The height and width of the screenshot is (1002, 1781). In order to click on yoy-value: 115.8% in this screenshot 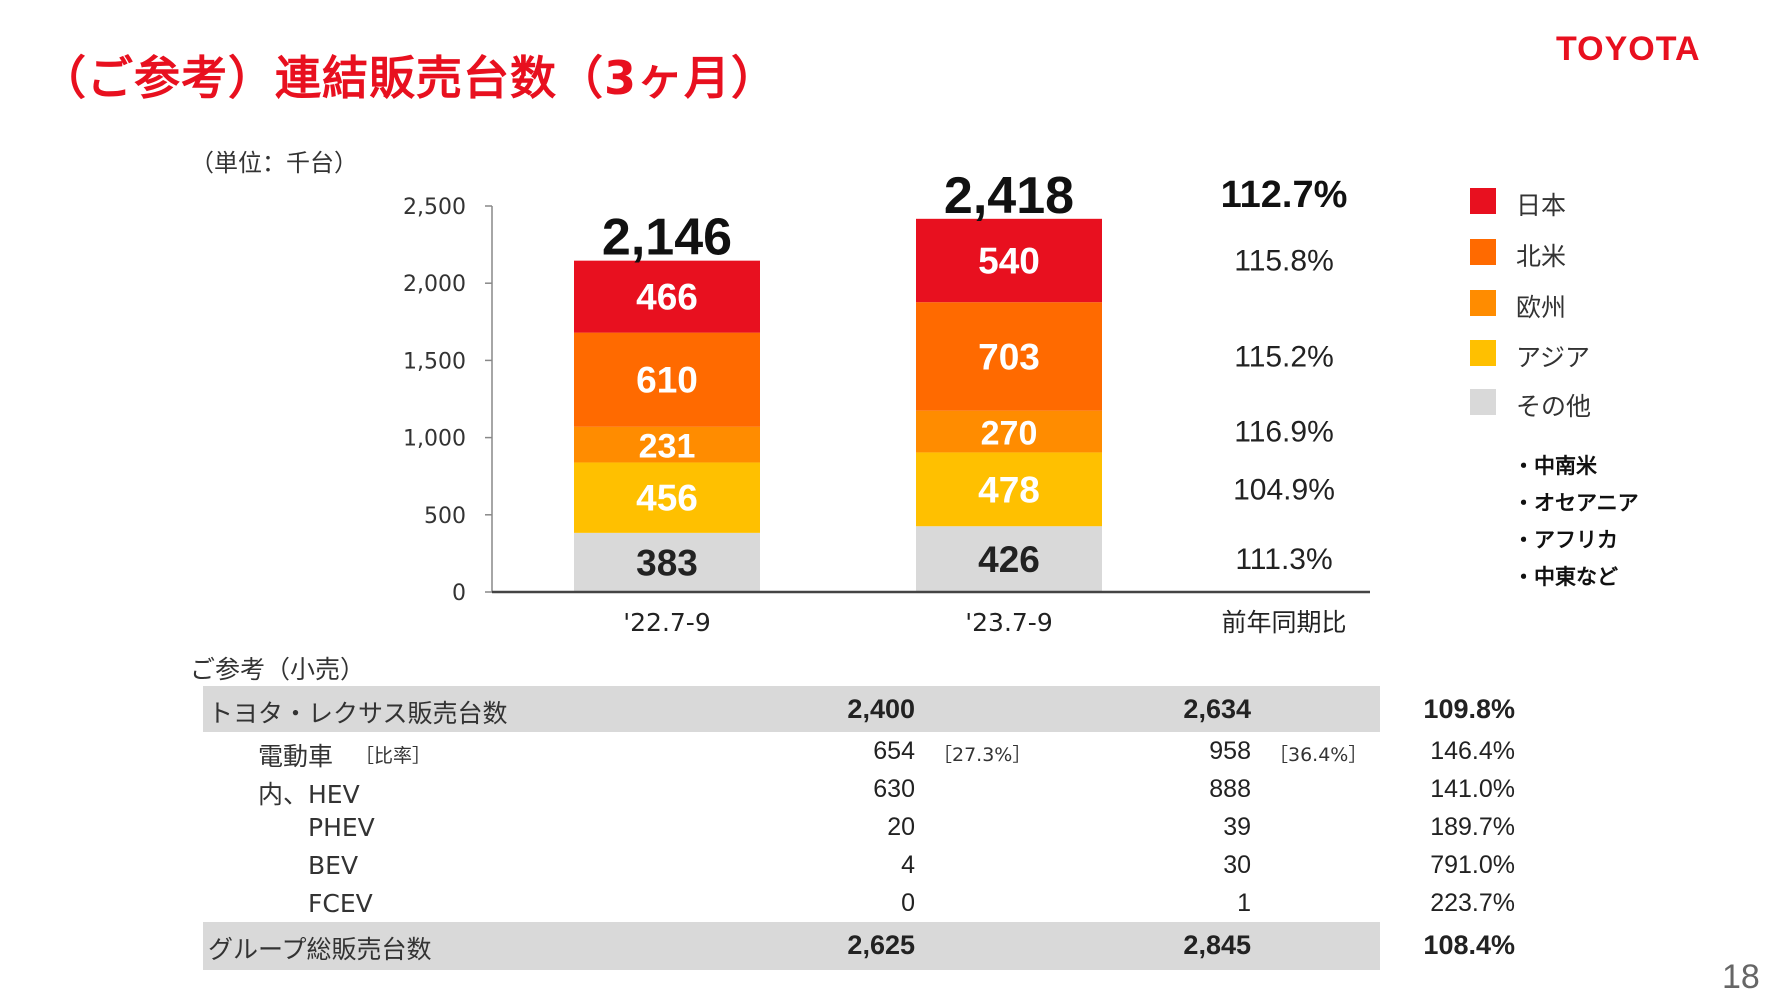, I will do `click(1284, 261)`.